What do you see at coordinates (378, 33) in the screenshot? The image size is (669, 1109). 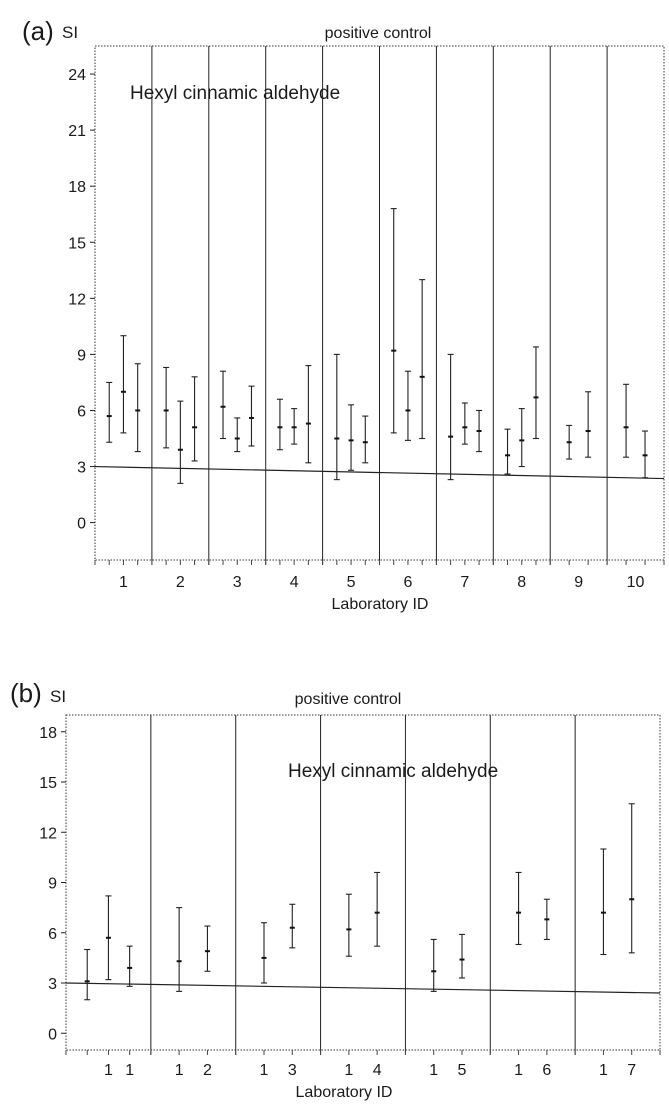 I see `panel-a-title: positive control` at bounding box center [378, 33].